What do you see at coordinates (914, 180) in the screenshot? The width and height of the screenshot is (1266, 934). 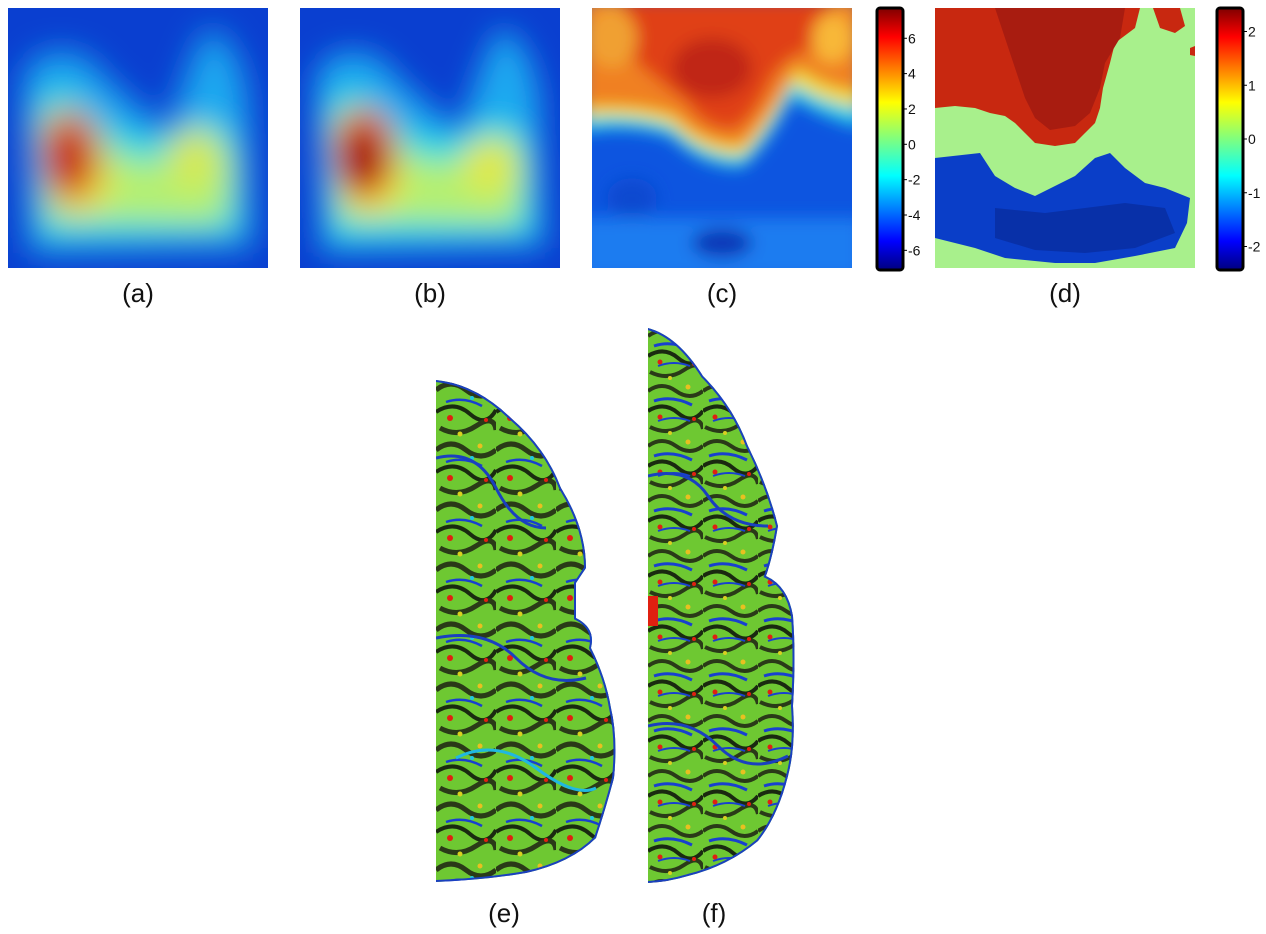 I see `colorbar-c-tick-label: -2` at bounding box center [914, 180].